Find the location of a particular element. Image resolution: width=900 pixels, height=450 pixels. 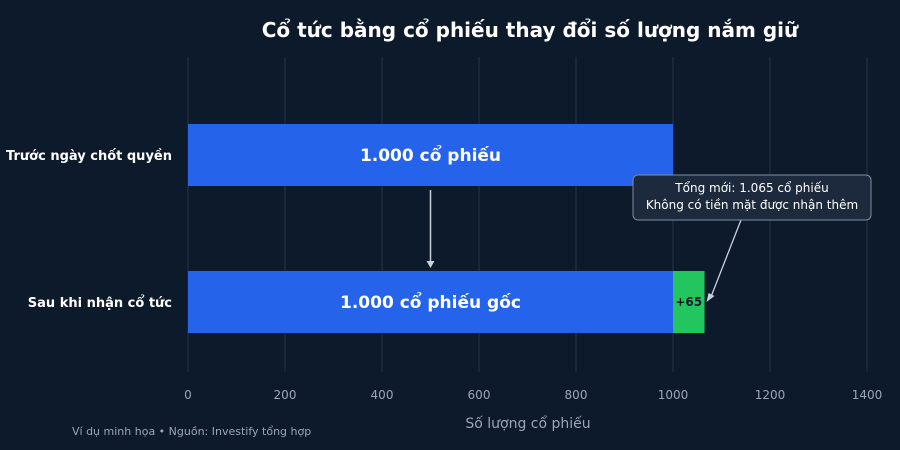

x-tick-label: 1200 is located at coordinates (770, 395).